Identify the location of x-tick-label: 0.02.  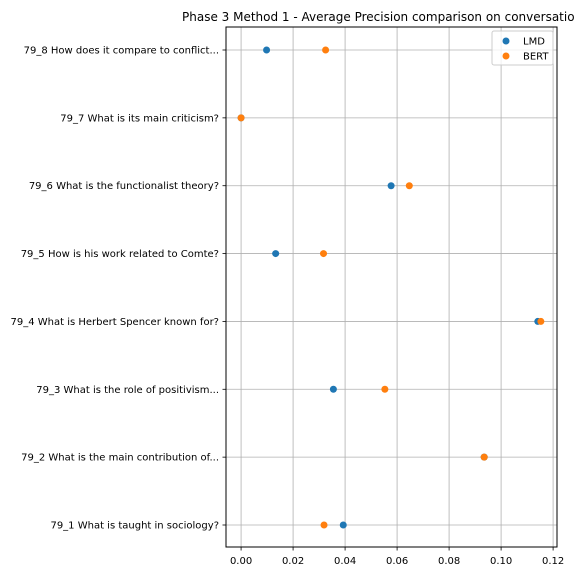
(293, 561).